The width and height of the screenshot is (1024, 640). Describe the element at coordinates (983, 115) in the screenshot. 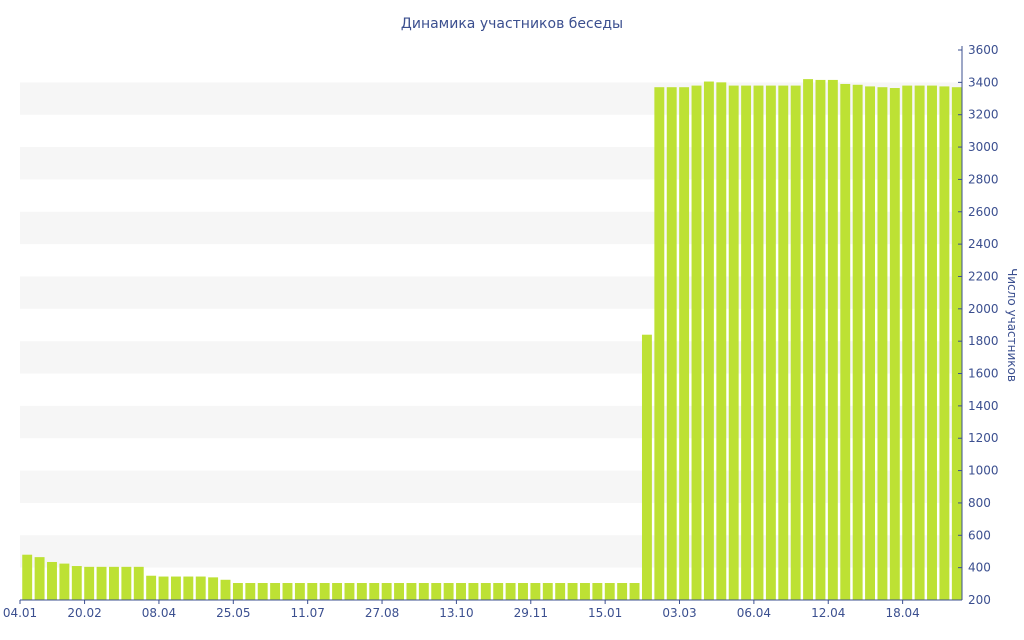

I see `y-tick-label: 3200` at that location.